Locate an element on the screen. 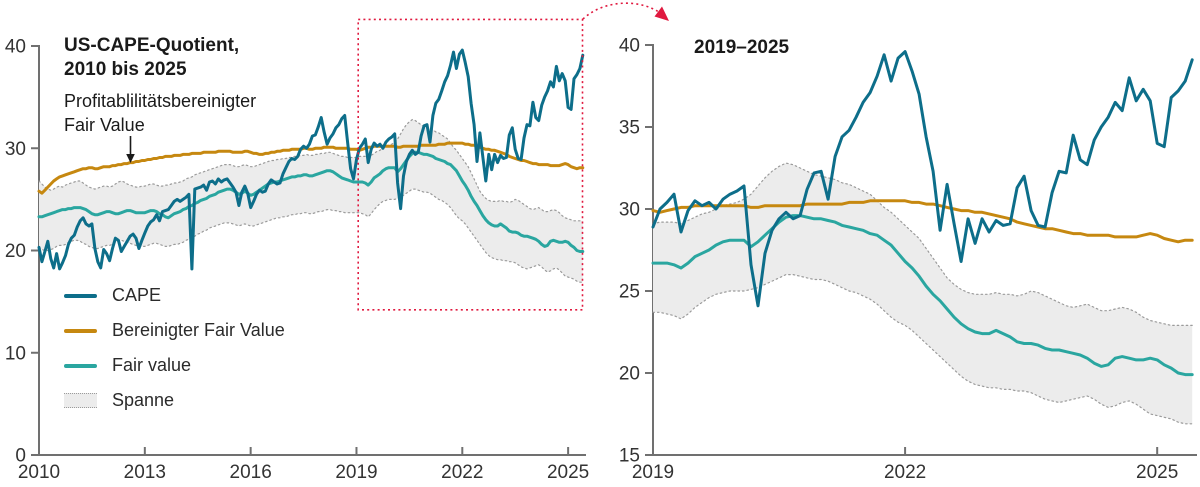  left-chart-subtitle: Profitablilitätsbereinigter Fair Value is located at coordinates (160, 113).